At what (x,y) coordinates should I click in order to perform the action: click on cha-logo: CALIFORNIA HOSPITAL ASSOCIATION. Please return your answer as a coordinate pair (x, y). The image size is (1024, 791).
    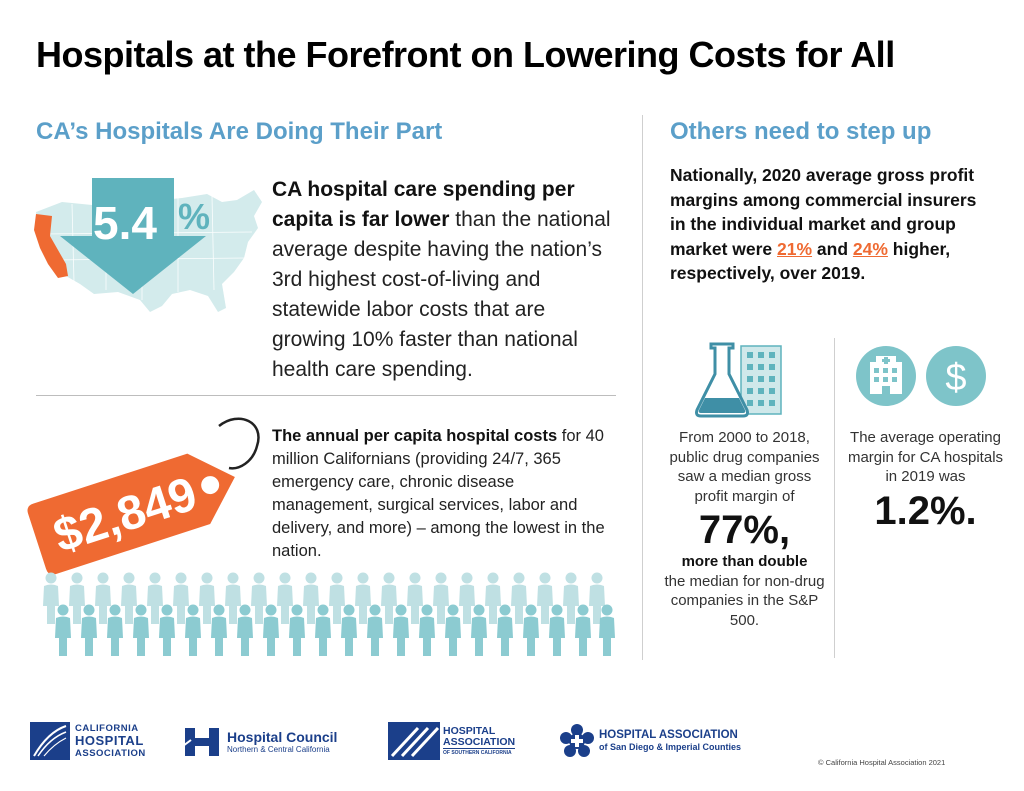
    Looking at the image, I should click on (88, 741).